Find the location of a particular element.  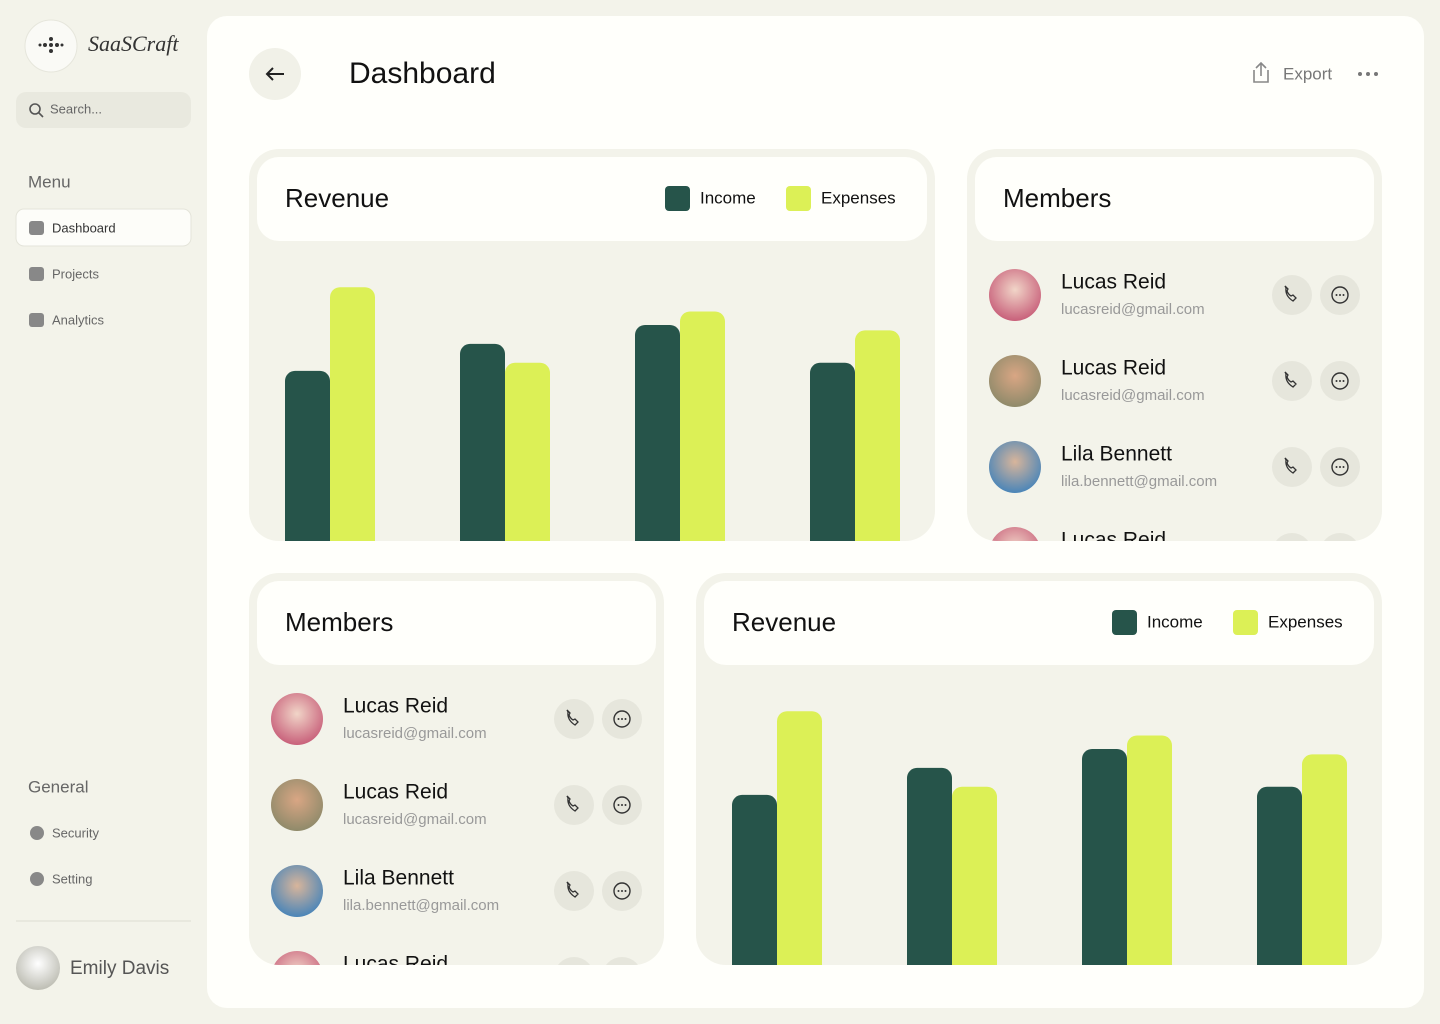

menu-item: Security is located at coordinates (75, 832).